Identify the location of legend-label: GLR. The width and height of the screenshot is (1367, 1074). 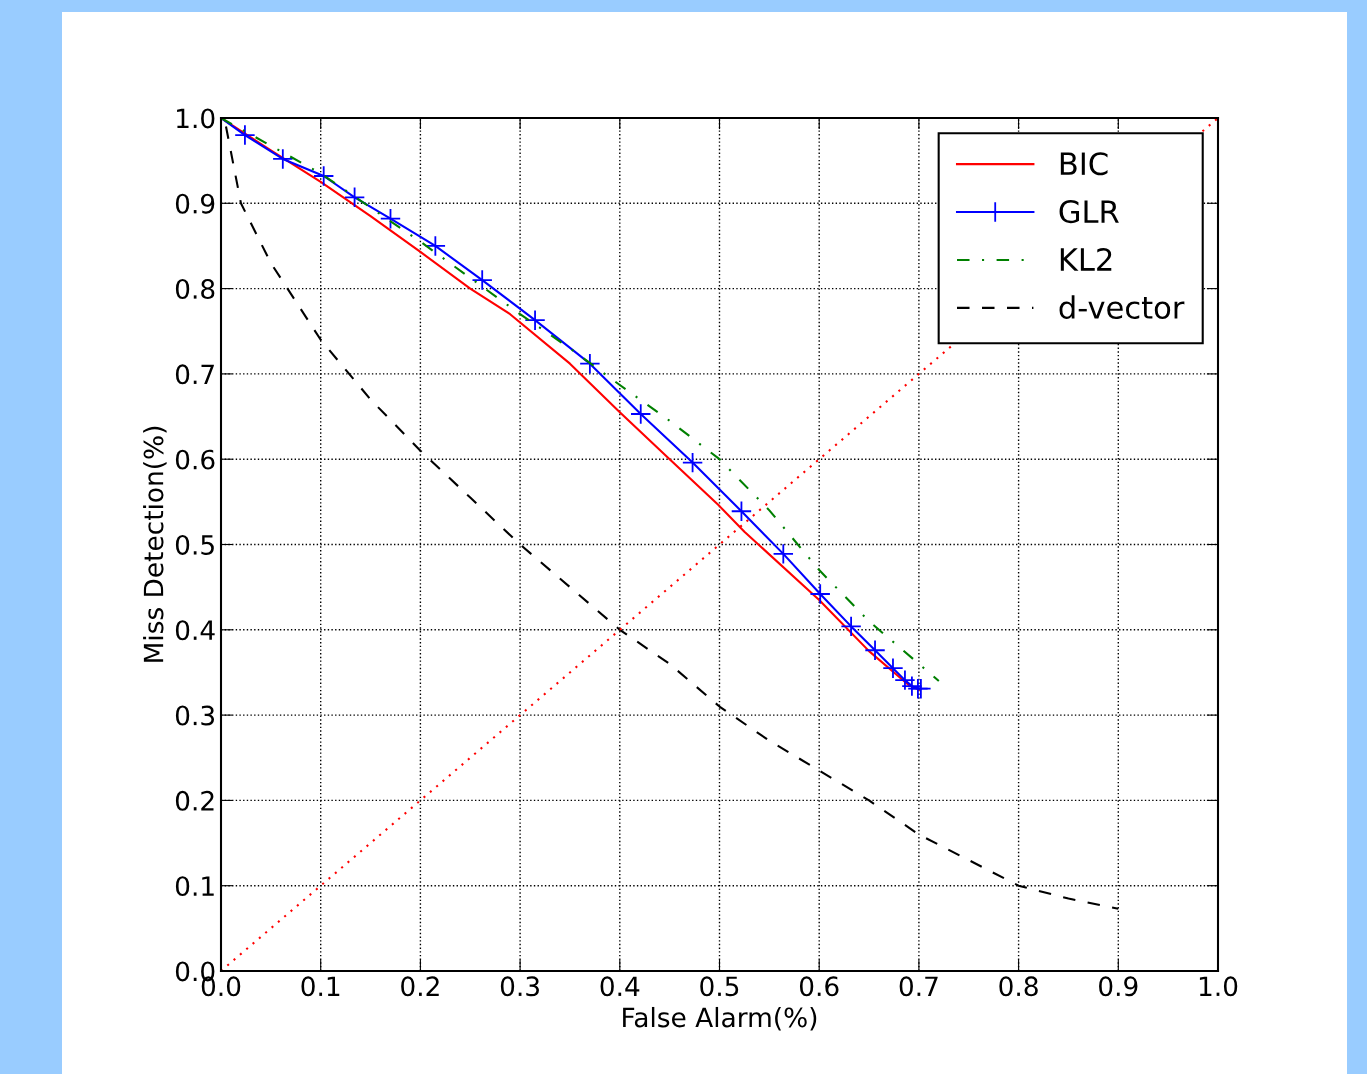
(1089, 212).